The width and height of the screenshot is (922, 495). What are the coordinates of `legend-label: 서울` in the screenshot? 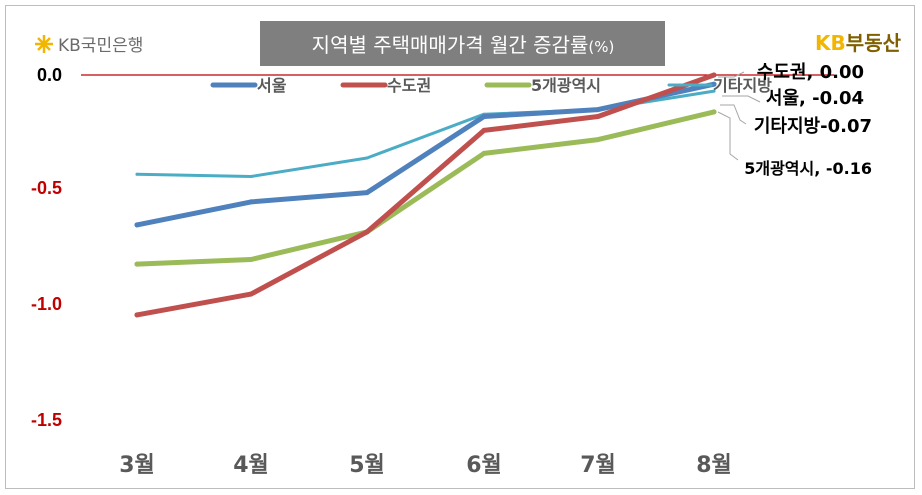 It's located at (272, 85).